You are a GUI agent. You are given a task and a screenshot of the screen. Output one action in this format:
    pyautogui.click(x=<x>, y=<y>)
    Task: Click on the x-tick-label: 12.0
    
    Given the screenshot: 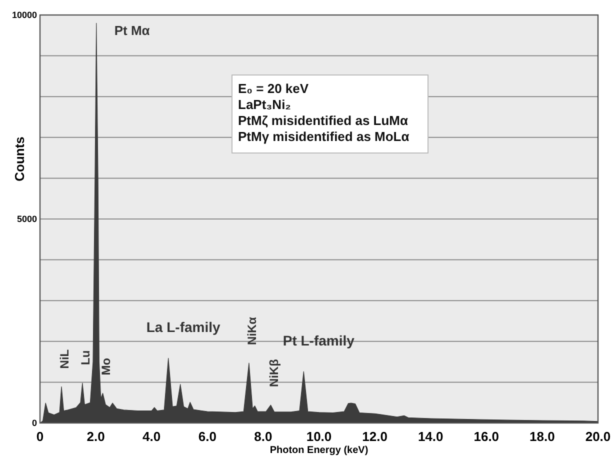 What is the action you would take?
    pyautogui.click(x=375, y=436)
    